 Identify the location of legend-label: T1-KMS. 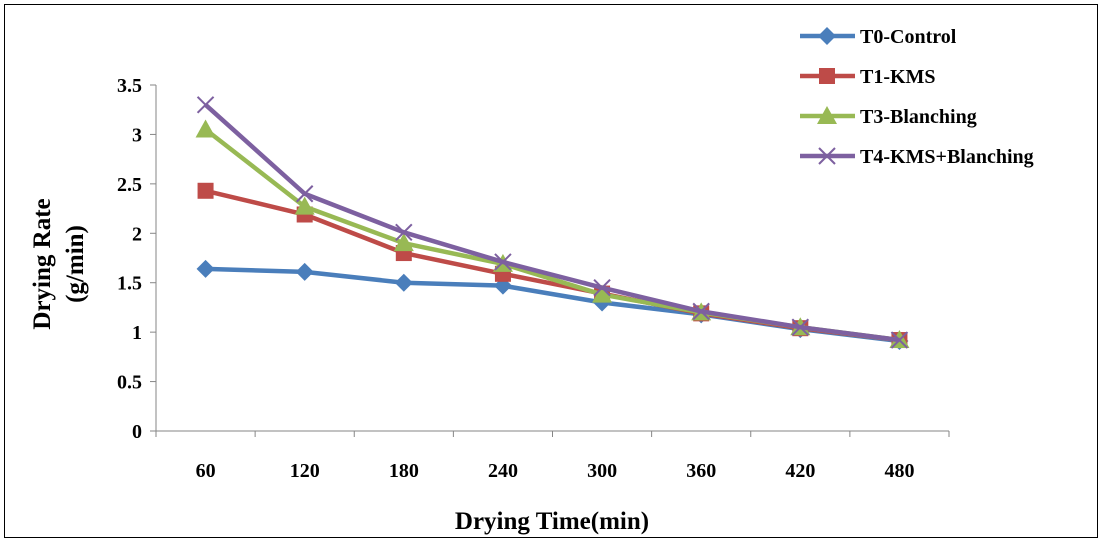
(898, 77).